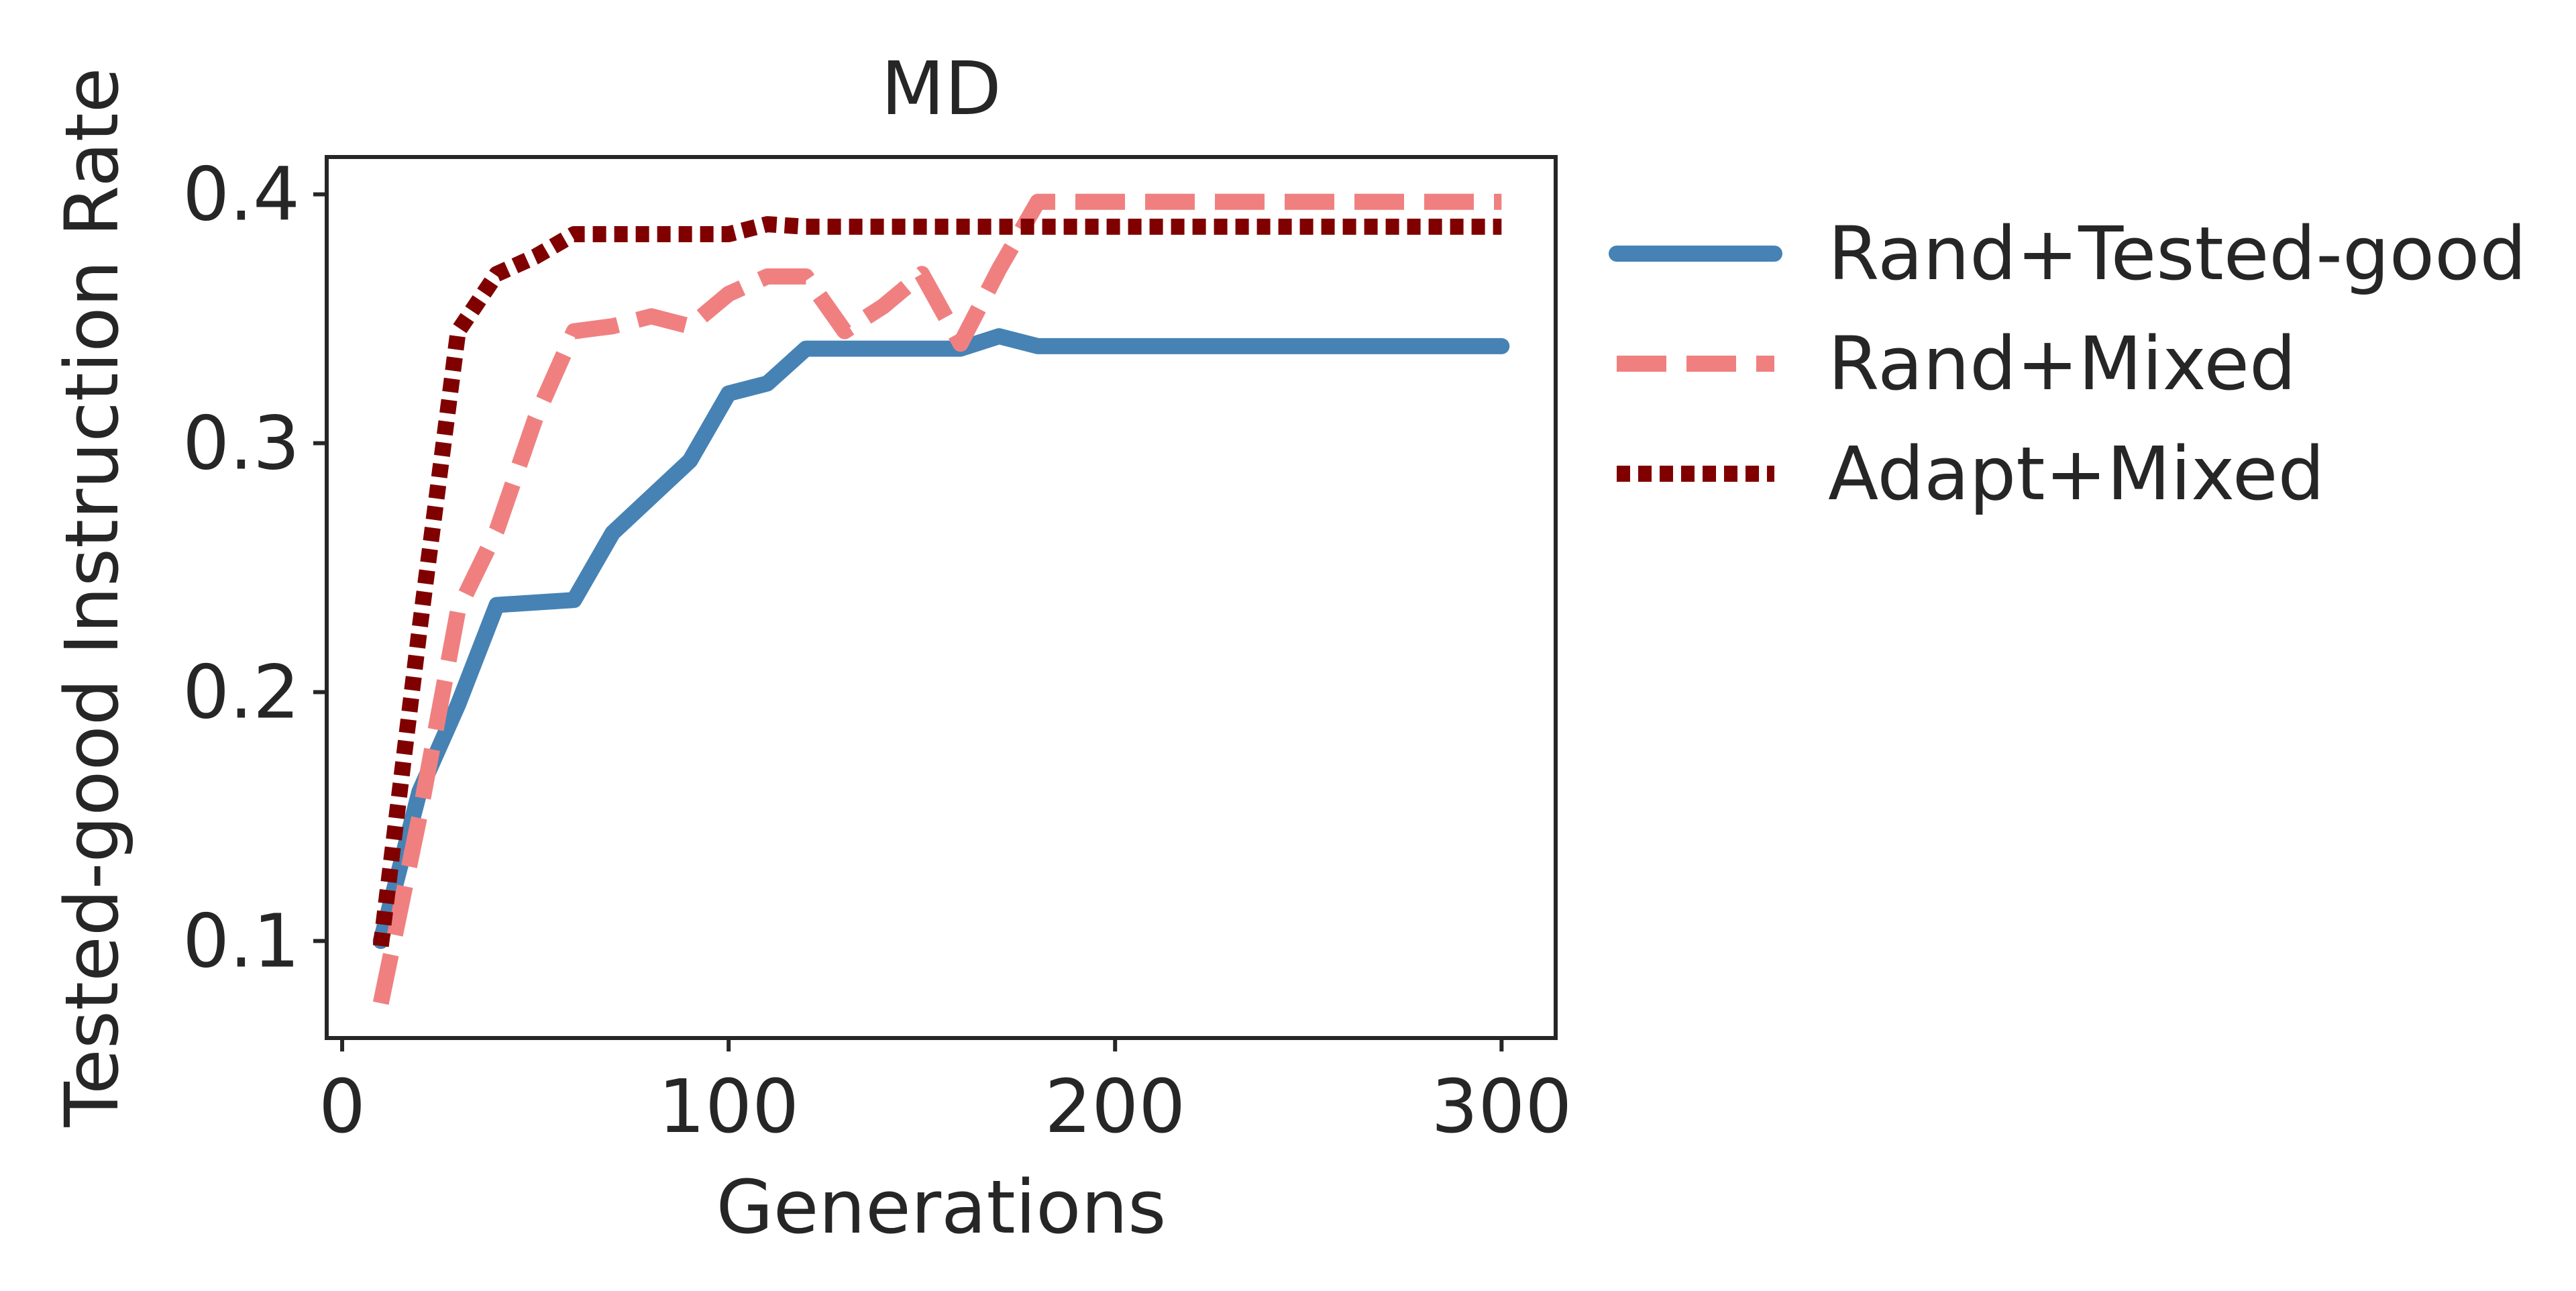 The image size is (2576, 1291). Describe the element at coordinates (92, 598) in the screenshot. I see `y-axis-label: Tested-good Instruction Rate` at that location.